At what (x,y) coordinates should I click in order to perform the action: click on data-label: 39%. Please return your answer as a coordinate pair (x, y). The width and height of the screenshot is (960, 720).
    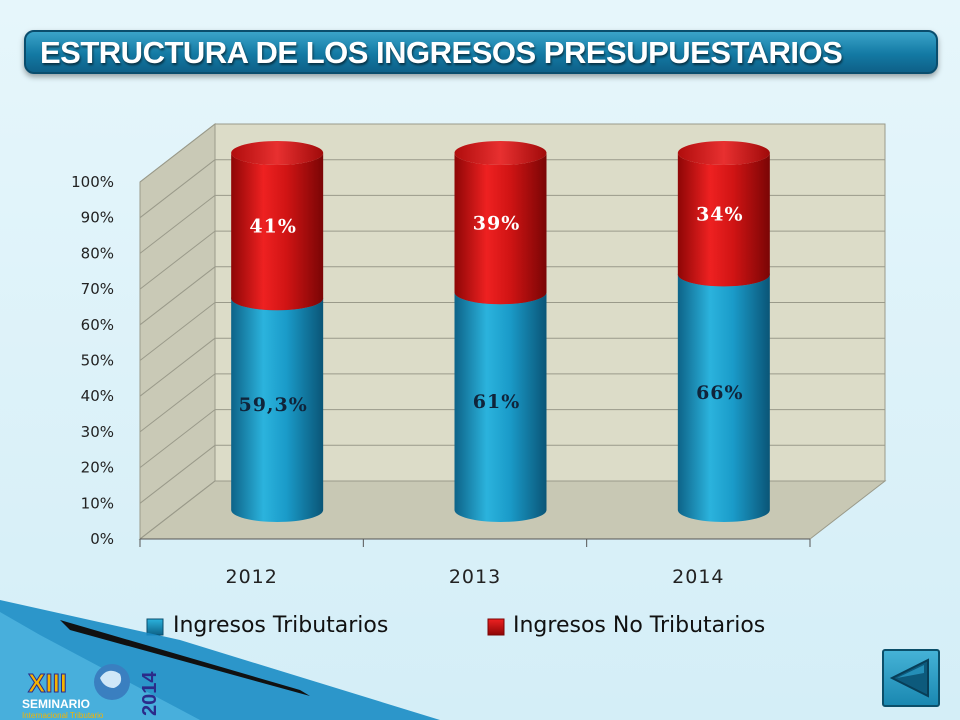
    Looking at the image, I should click on (497, 224).